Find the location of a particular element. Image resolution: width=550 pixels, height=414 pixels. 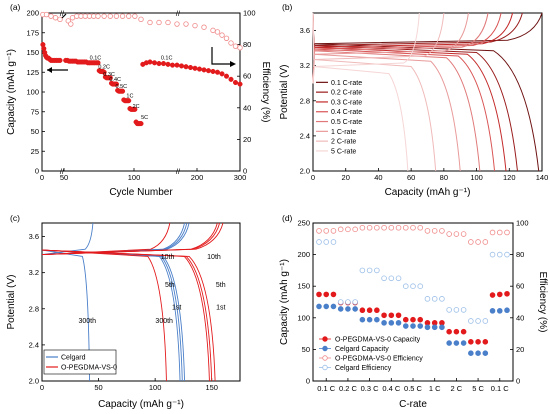

x-tick-label: 0 is located at coordinates (313, 177).